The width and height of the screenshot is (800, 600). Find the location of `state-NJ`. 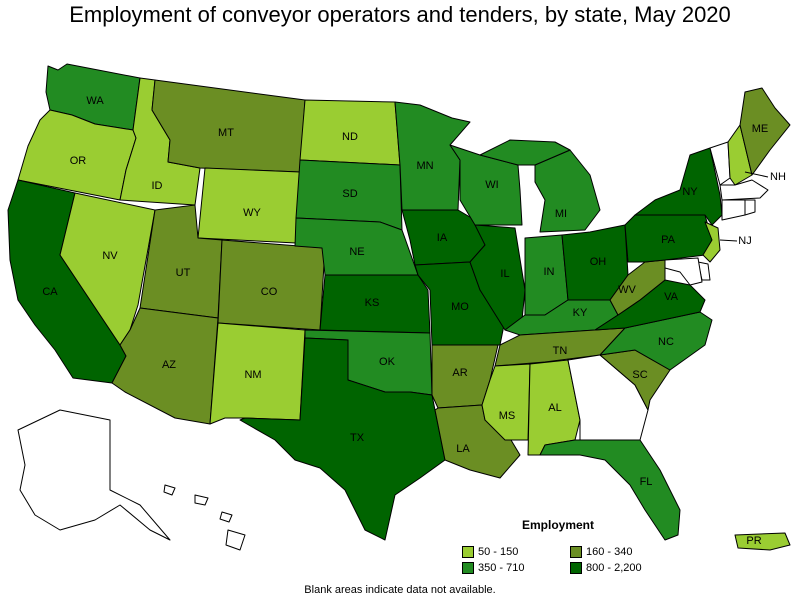

state-NJ is located at coordinates (711, 242).